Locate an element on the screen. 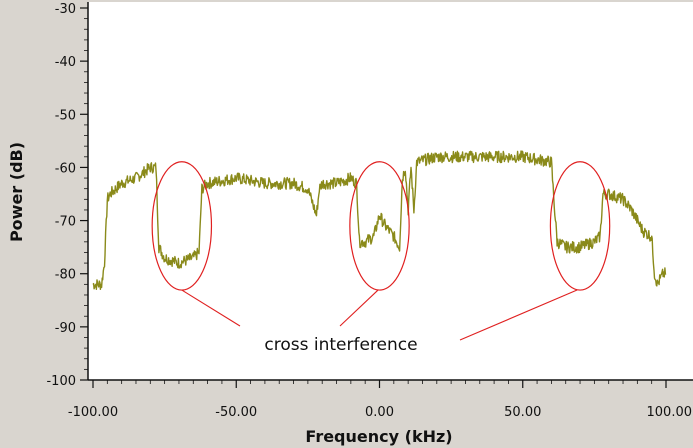  x-tick-label: -100.00 is located at coordinates (93, 412).